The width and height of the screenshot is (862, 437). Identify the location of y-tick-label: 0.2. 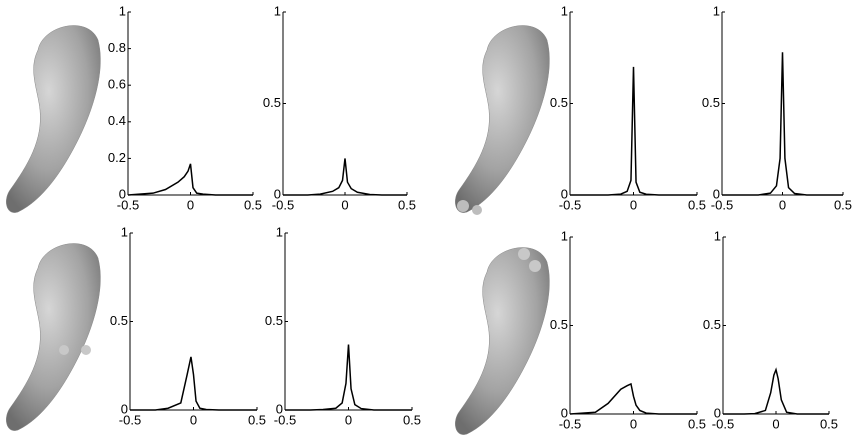
(117, 157).